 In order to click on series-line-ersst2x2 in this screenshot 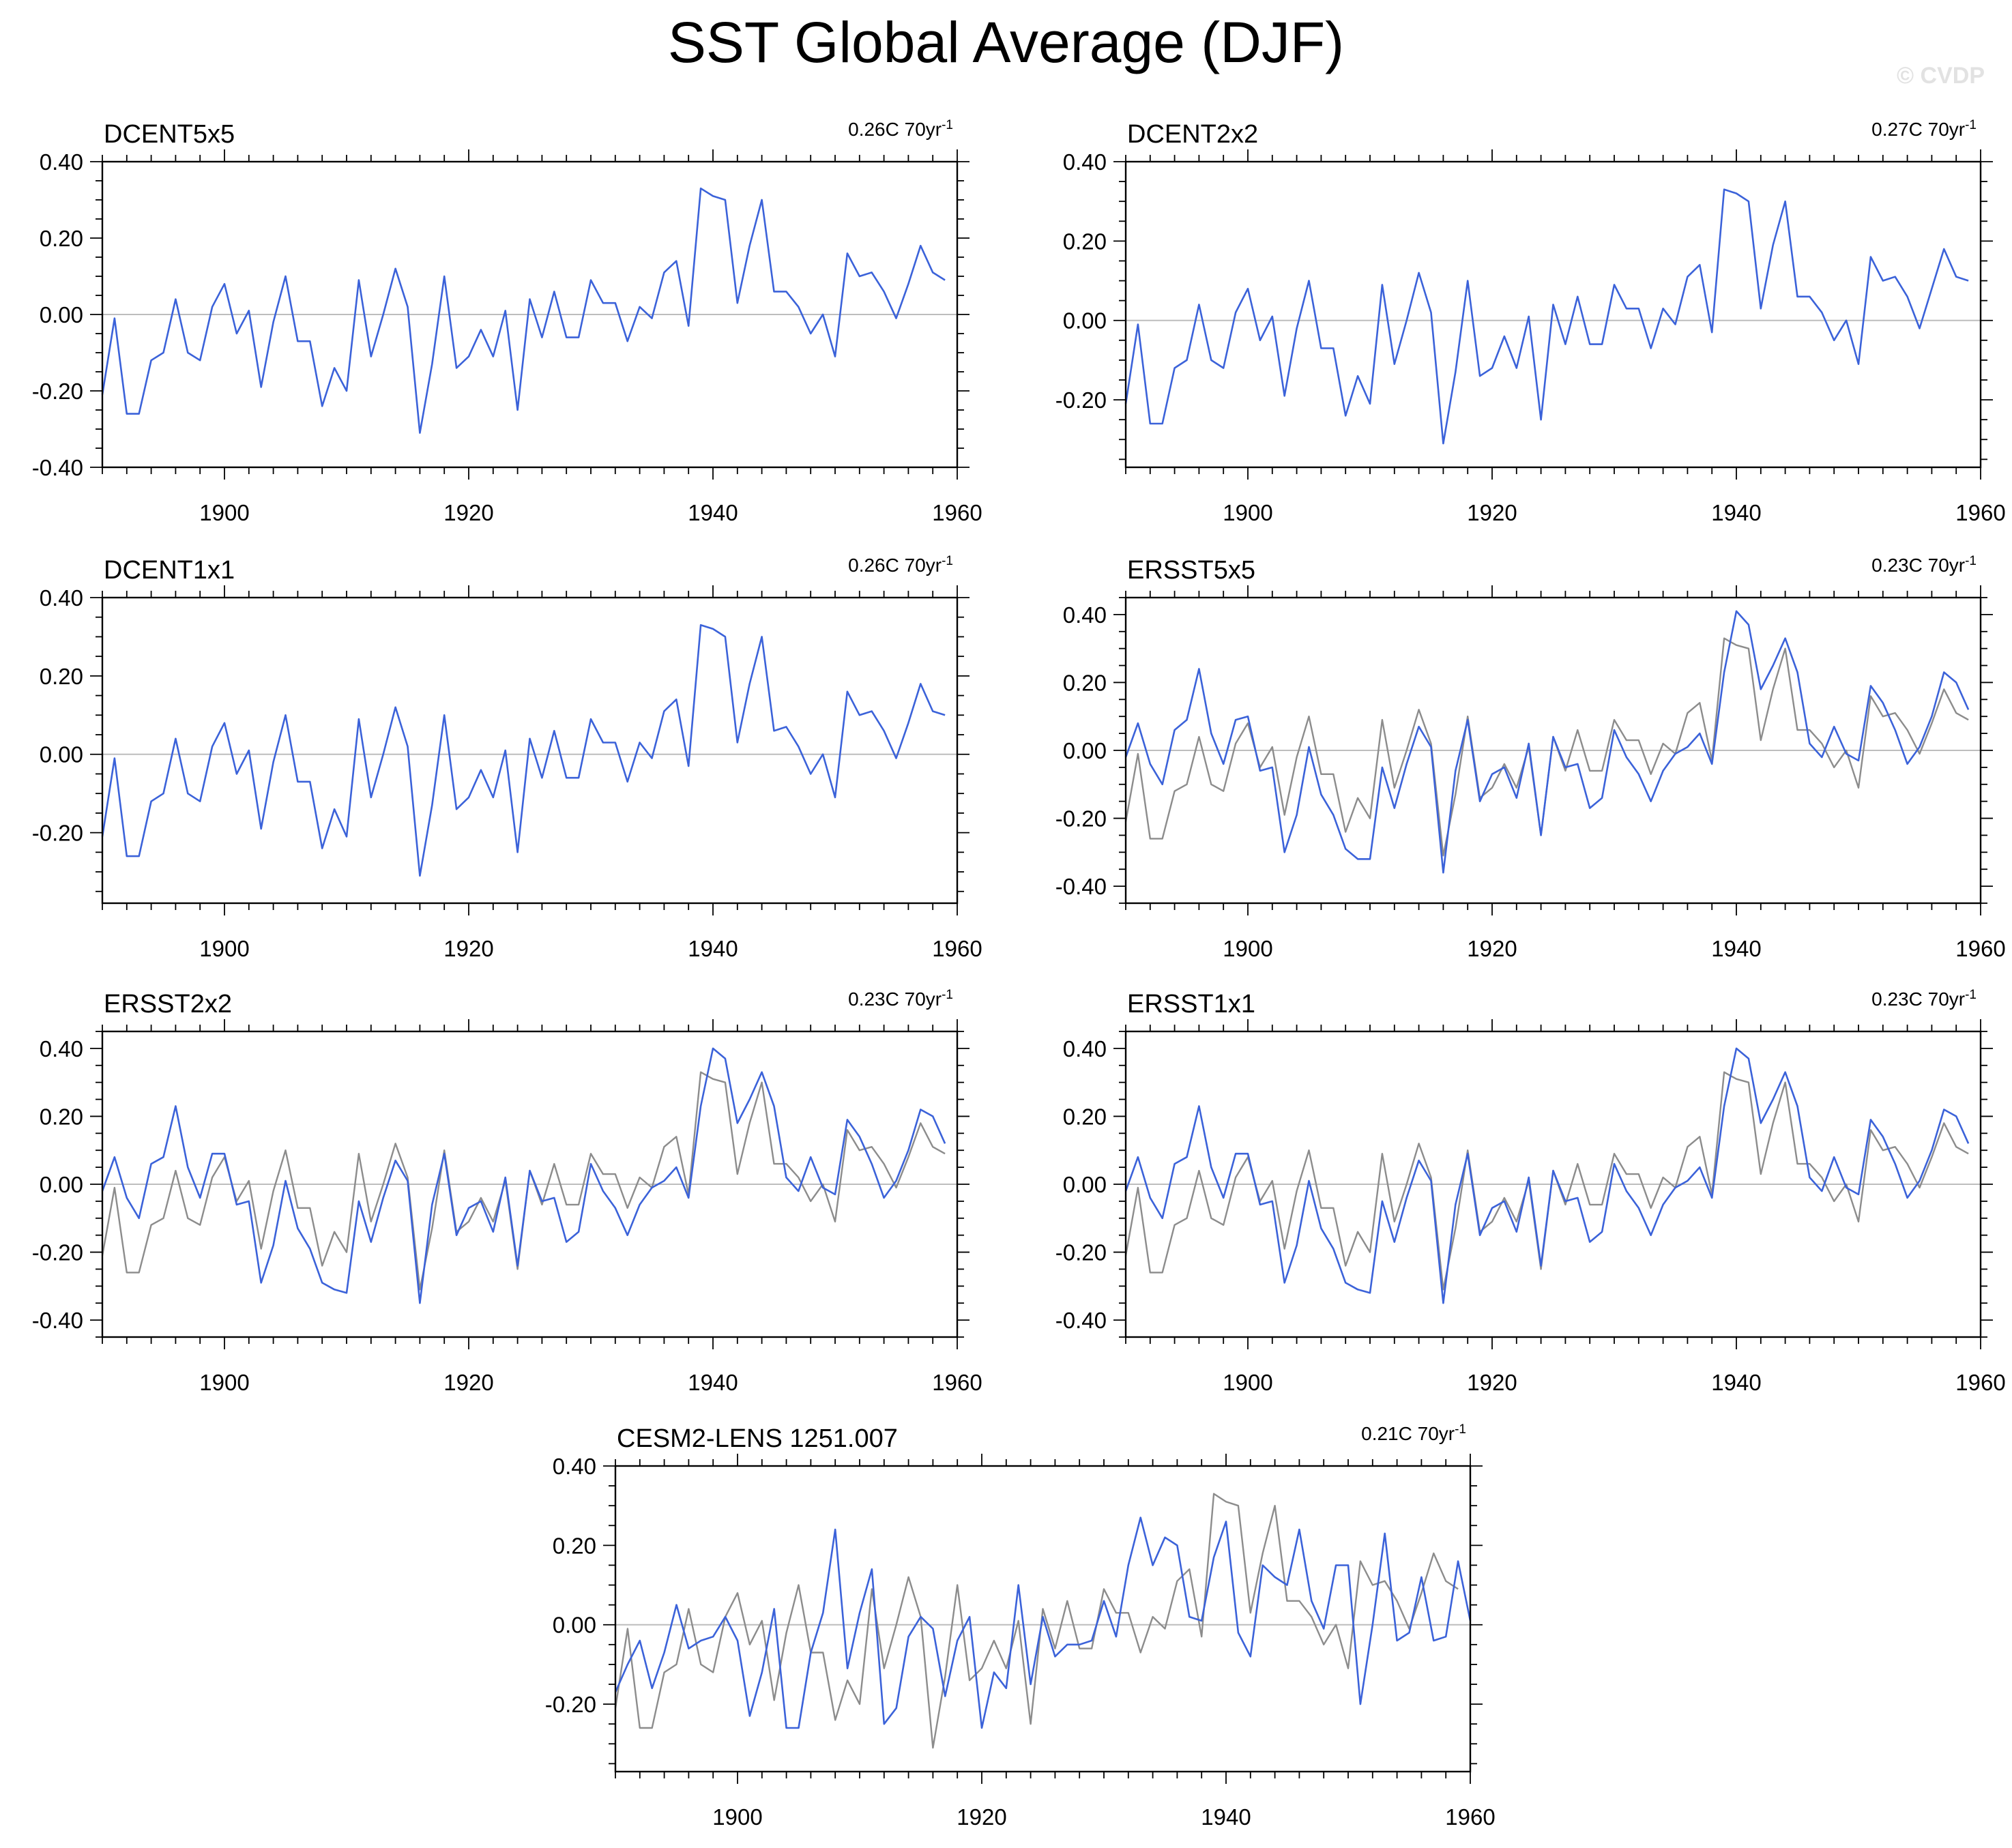, I will do `click(523, 1175)`.